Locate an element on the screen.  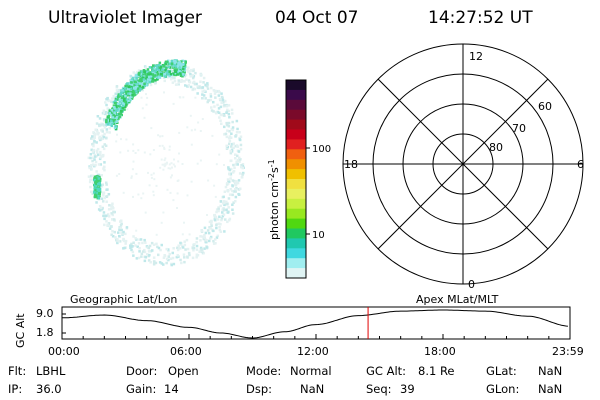
apex-title: Apex MLat/MLT is located at coordinates (457, 299).